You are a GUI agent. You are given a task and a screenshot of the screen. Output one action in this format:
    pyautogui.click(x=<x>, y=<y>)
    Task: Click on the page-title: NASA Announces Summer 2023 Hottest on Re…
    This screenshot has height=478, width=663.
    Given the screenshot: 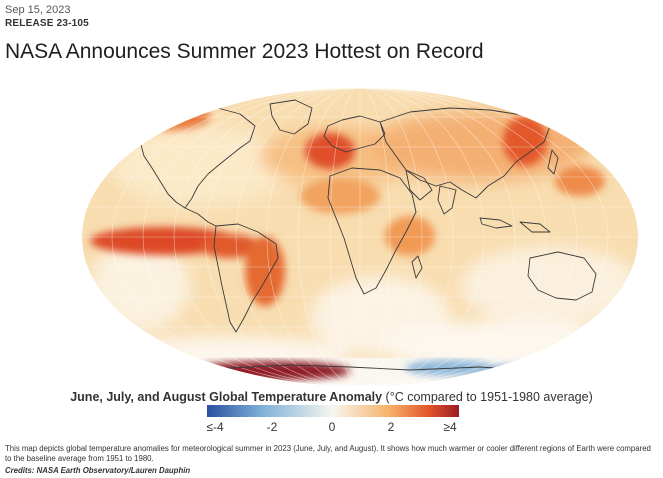 What is the action you would take?
    pyautogui.click(x=244, y=51)
    